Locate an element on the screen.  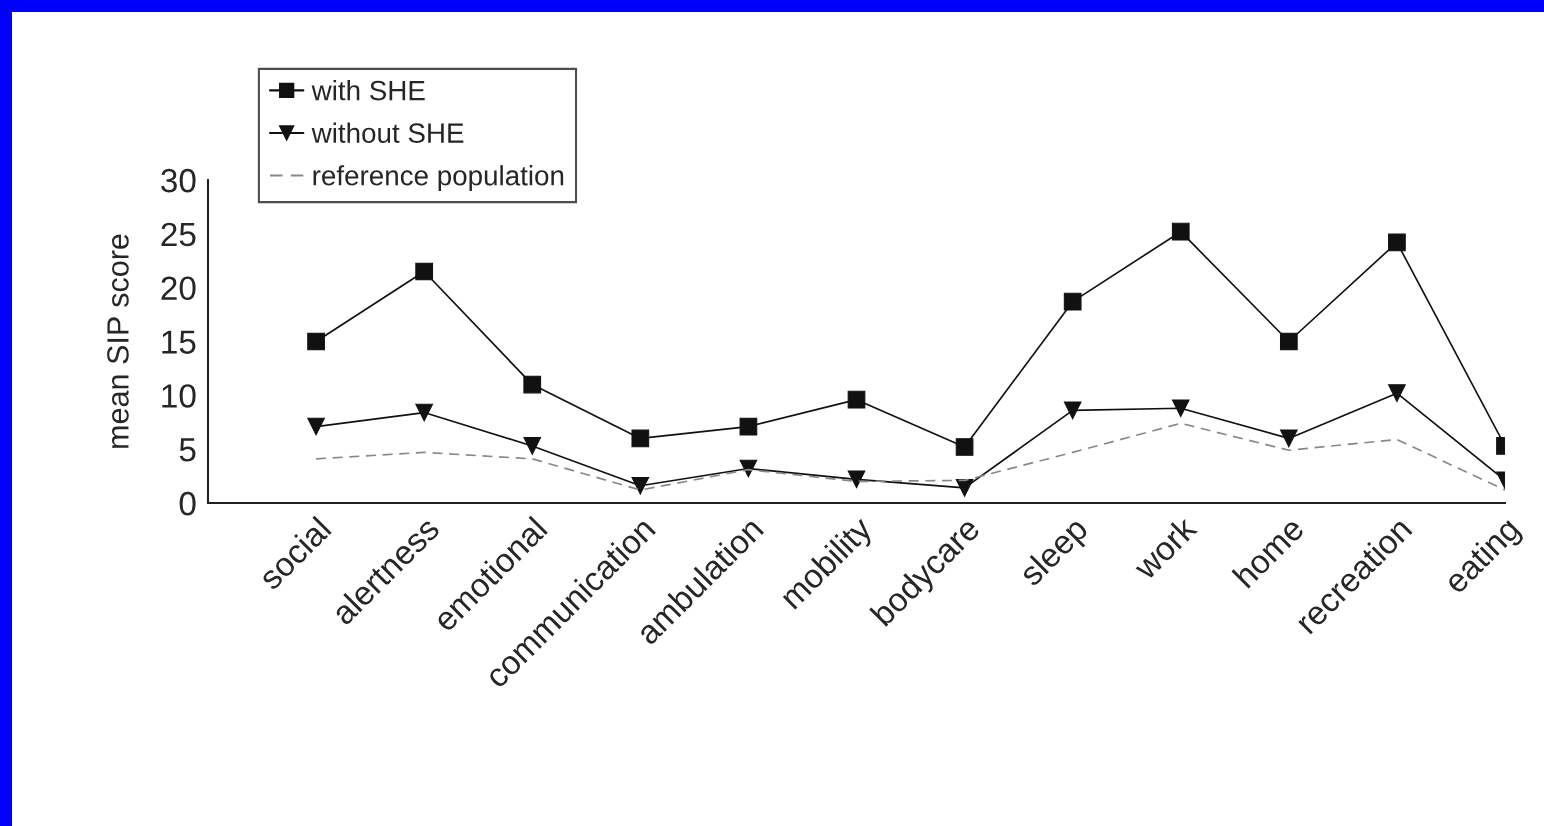
y-tick-label: 0 is located at coordinates (187, 503).